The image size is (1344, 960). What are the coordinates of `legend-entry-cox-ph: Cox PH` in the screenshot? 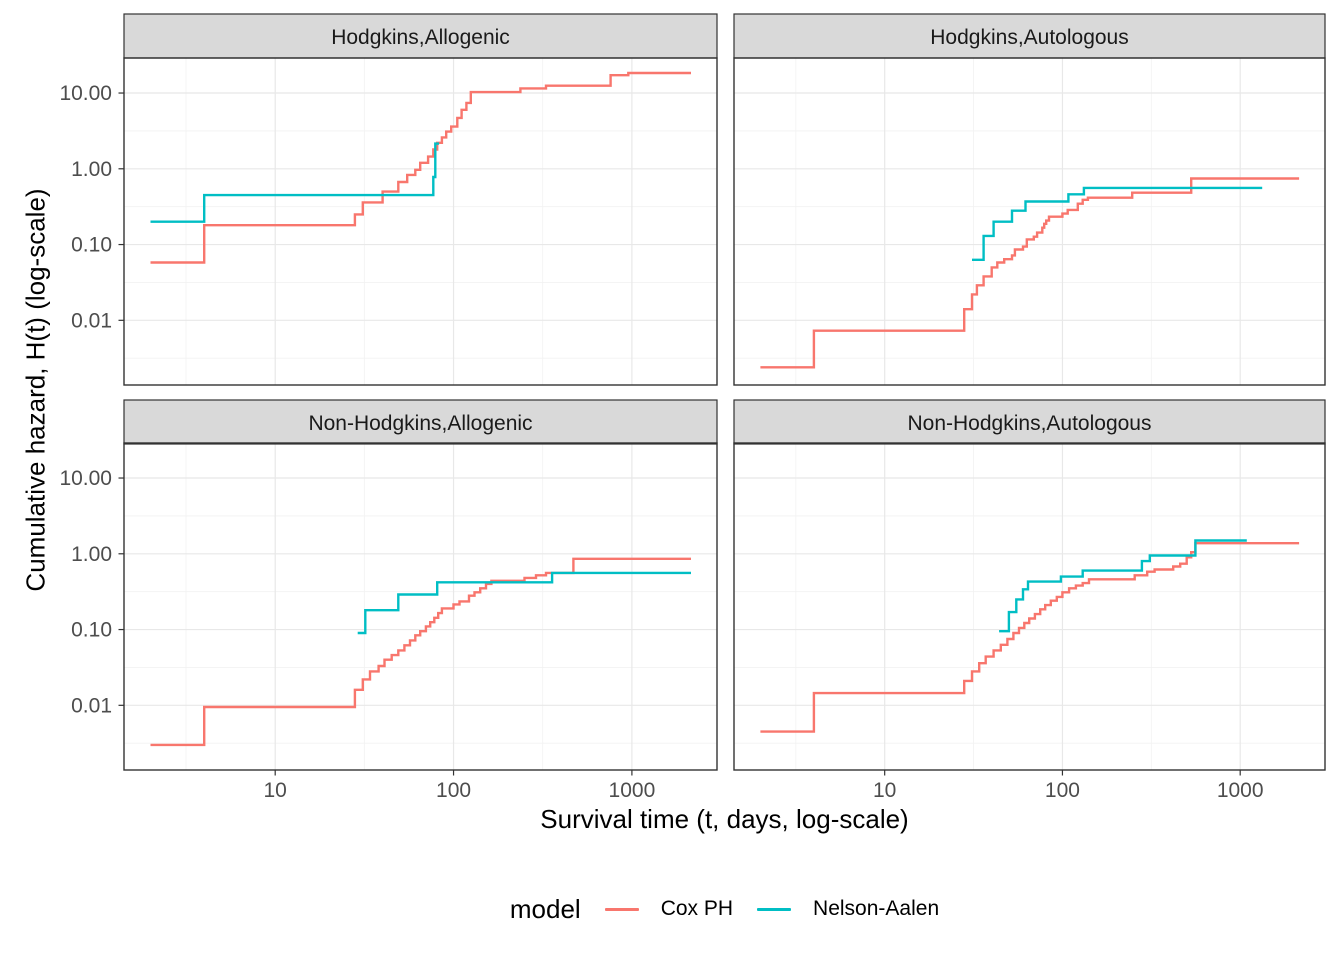 It's located at (669, 909).